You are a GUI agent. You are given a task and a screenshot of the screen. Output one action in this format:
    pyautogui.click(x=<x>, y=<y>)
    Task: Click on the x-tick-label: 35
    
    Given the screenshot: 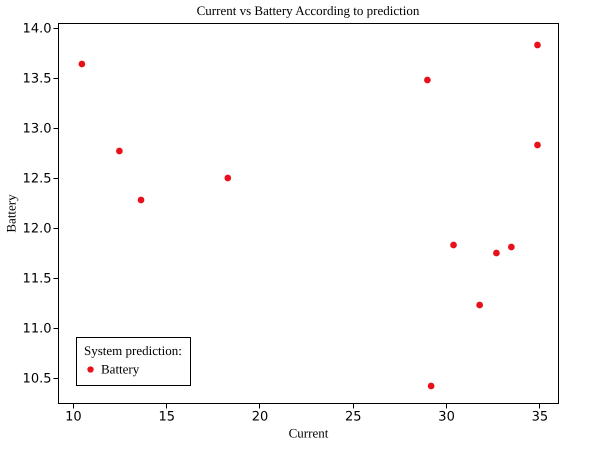 What is the action you would take?
    pyautogui.click(x=540, y=417)
    